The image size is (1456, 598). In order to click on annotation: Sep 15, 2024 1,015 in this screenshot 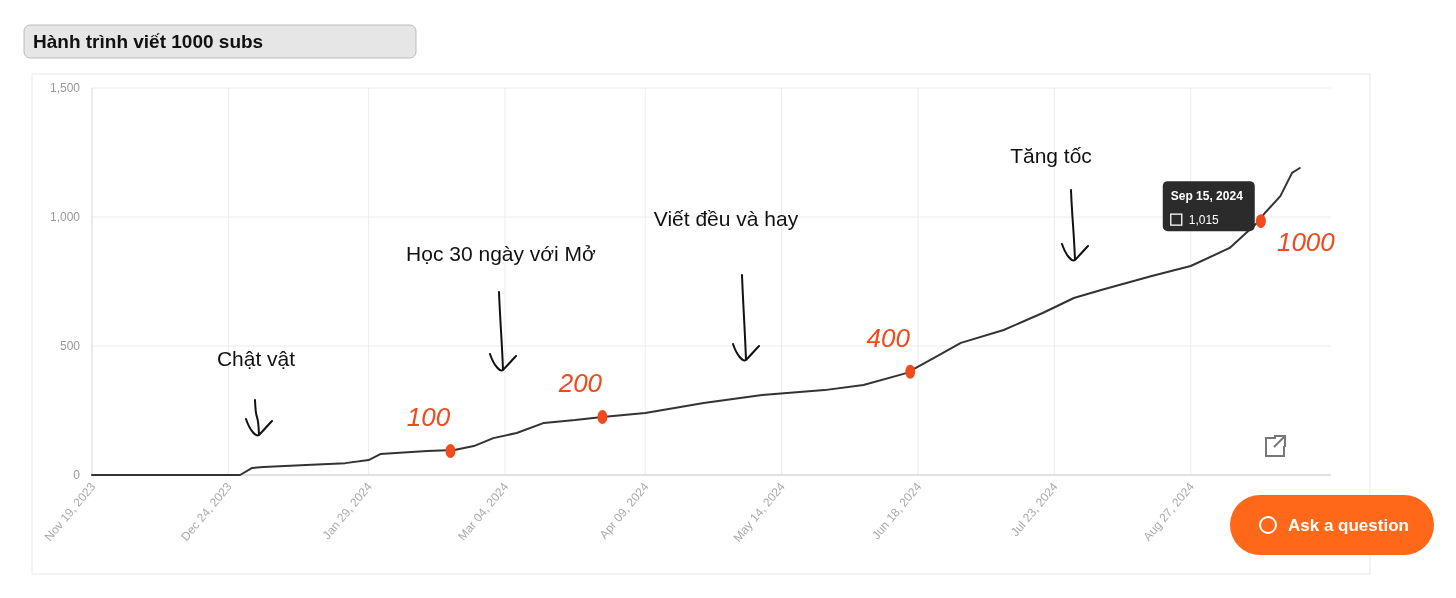, I will do `click(1207, 208)`.